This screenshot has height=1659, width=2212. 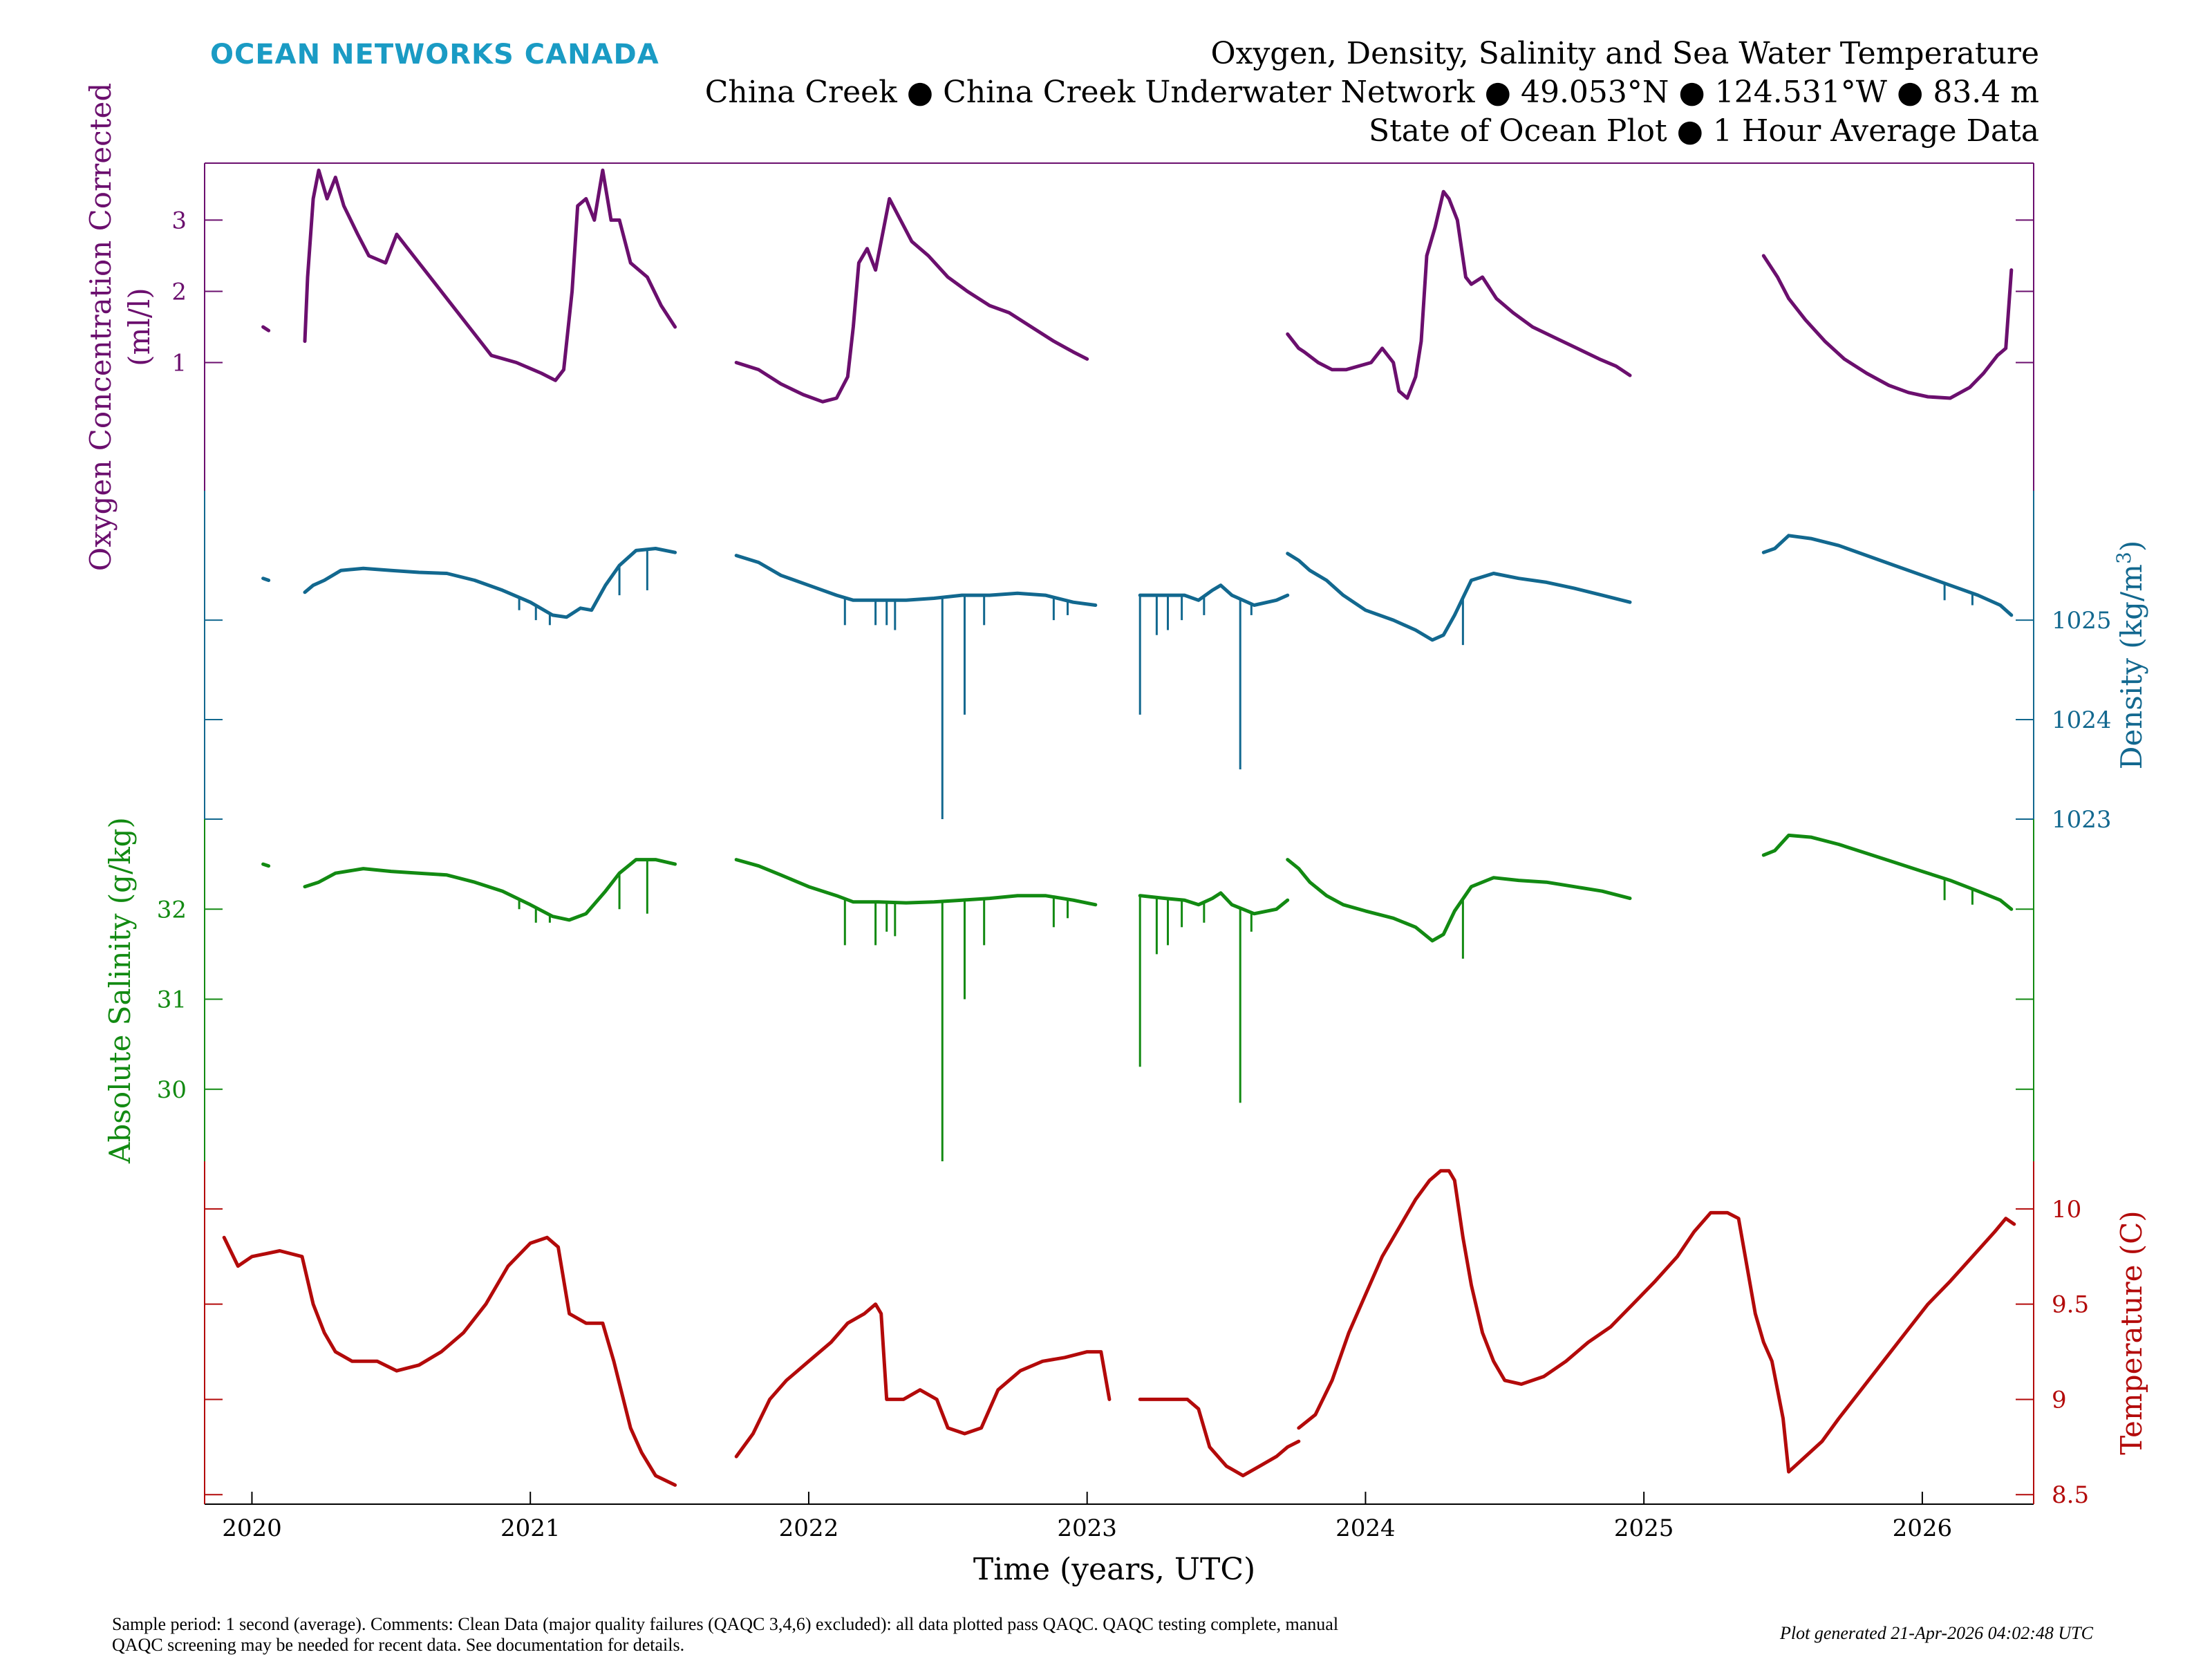 What do you see at coordinates (2066, 1210) in the screenshot?
I see `y-tick-label: 10` at bounding box center [2066, 1210].